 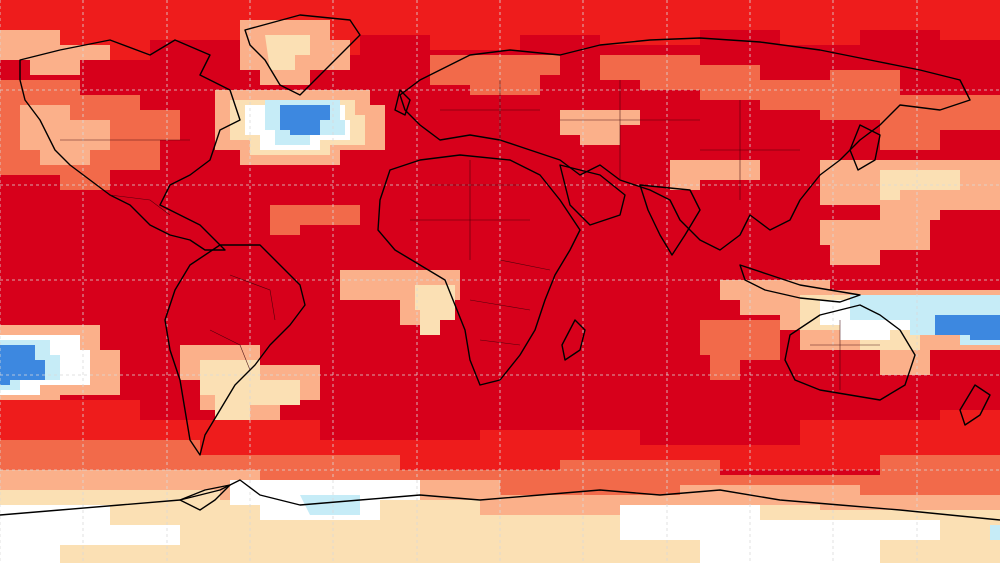 I want to click on tasman-cool, so click(x=967, y=327).